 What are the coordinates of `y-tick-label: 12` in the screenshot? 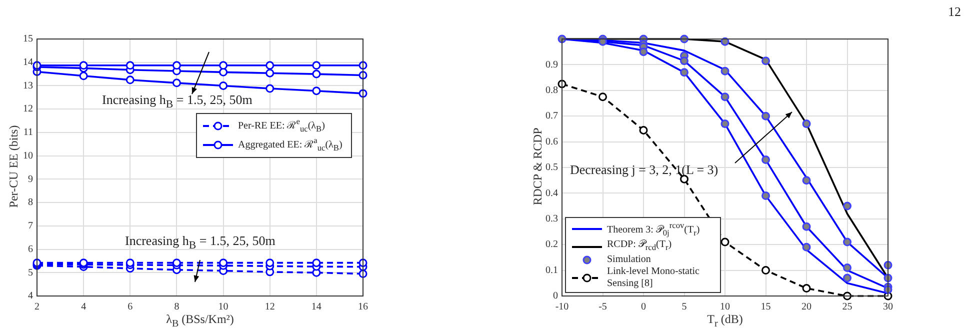 It's located at (28, 109).